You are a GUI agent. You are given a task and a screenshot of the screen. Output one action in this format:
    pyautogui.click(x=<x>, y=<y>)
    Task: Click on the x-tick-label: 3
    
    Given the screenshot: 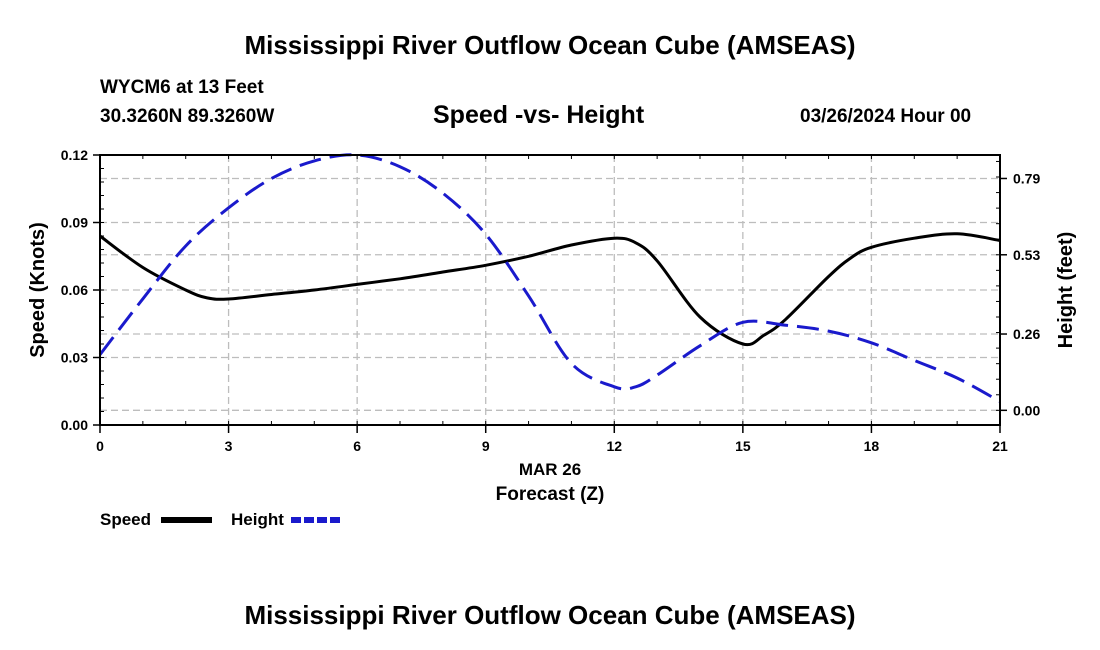 What is the action you would take?
    pyautogui.click(x=229, y=446)
    